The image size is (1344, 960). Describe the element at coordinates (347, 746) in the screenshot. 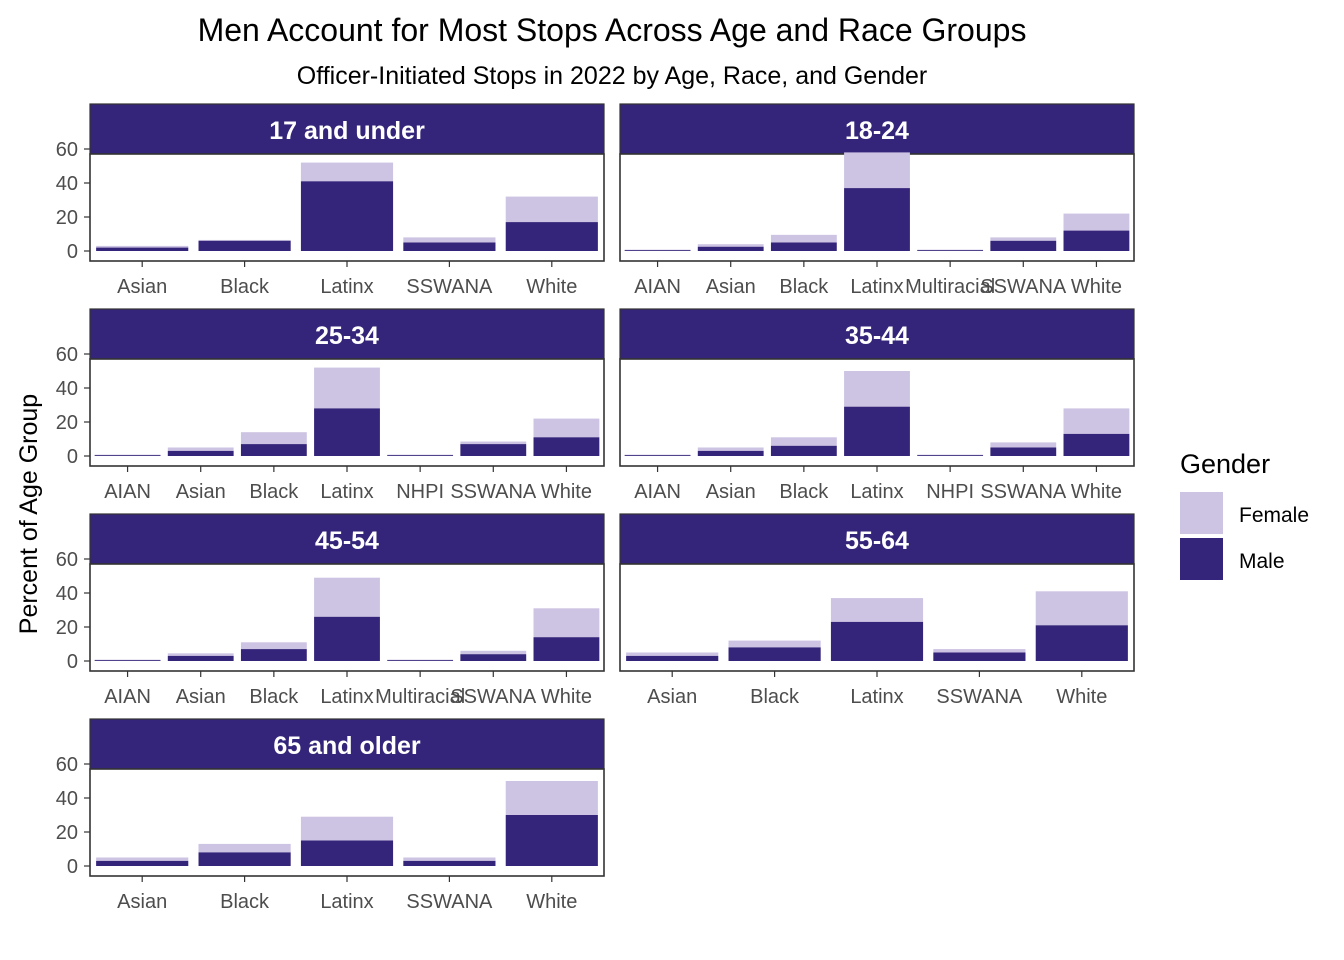

I see `facet-strip-label: 65 and older` at that location.